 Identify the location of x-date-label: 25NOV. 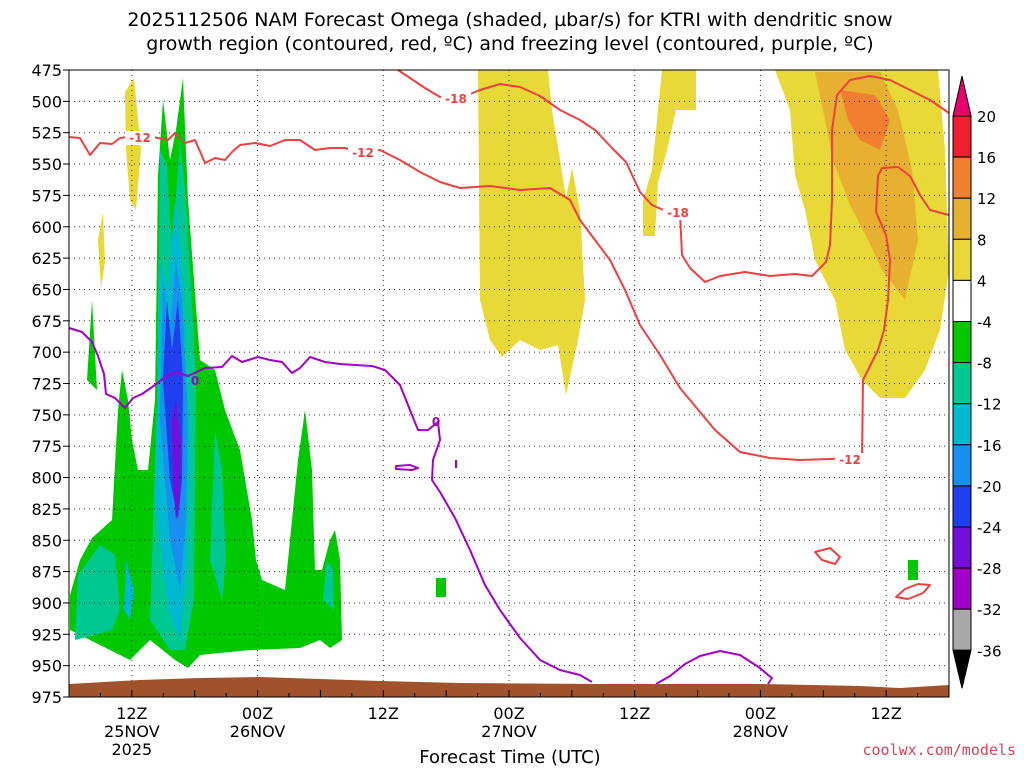
(132, 731).